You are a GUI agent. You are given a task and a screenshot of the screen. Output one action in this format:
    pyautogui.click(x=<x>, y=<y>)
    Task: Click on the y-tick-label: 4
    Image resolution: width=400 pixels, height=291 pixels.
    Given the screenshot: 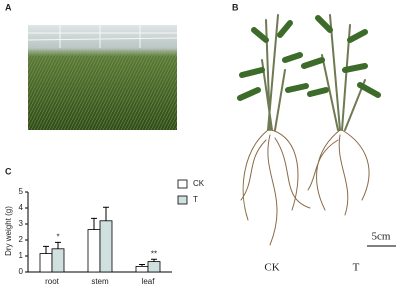 What is the action you would take?
    pyautogui.click(x=21, y=207)
    